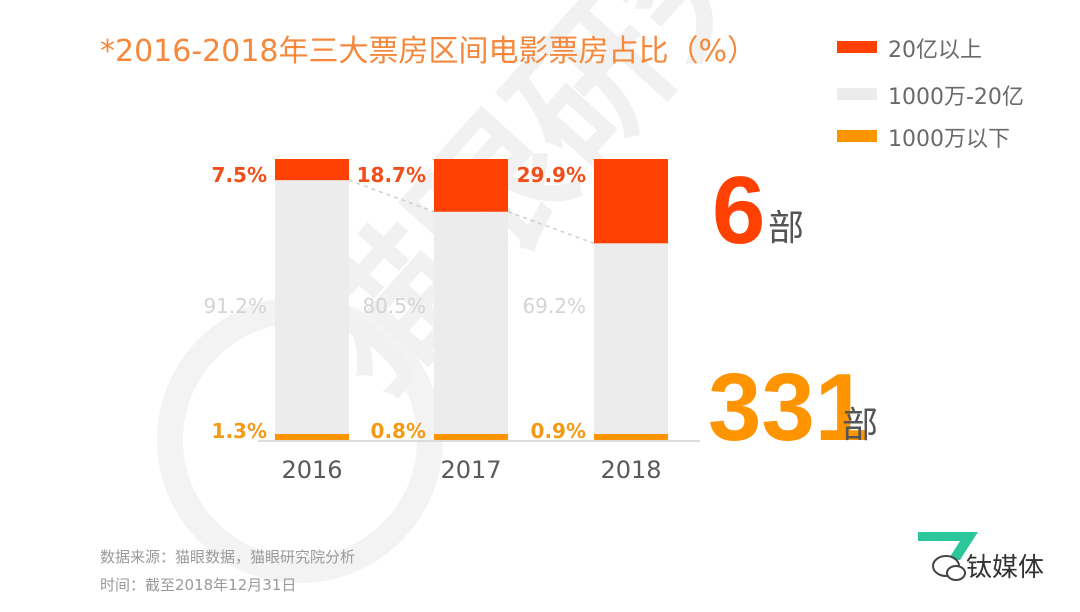 Image resolution: width=1080 pixels, height=612 pixels. Describe the element at coordinates (311, 470) in the screenshot. I see `x-tick-label-2016: 2016` at that location.